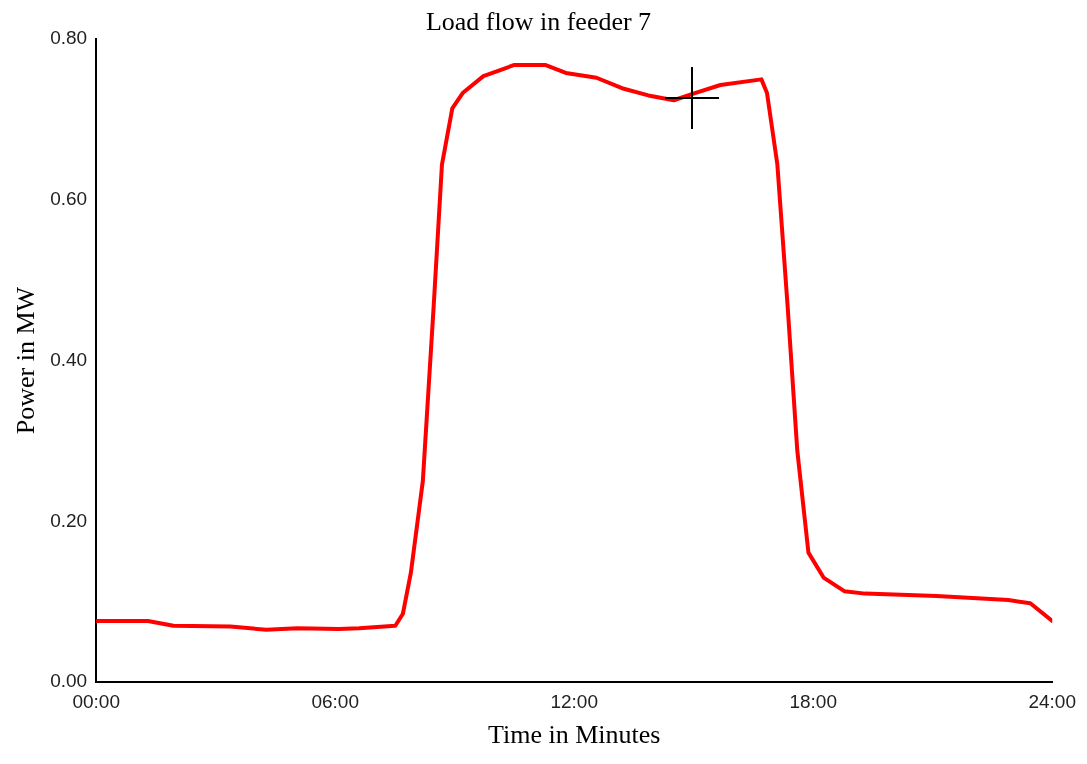 This screenshot has height=764, width=1087. I want to click on y-tick-label: 0.60, so click(69, 199).